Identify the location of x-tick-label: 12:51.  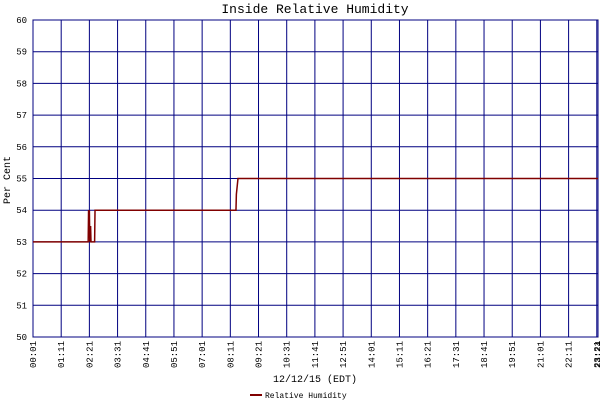
(344, 354).